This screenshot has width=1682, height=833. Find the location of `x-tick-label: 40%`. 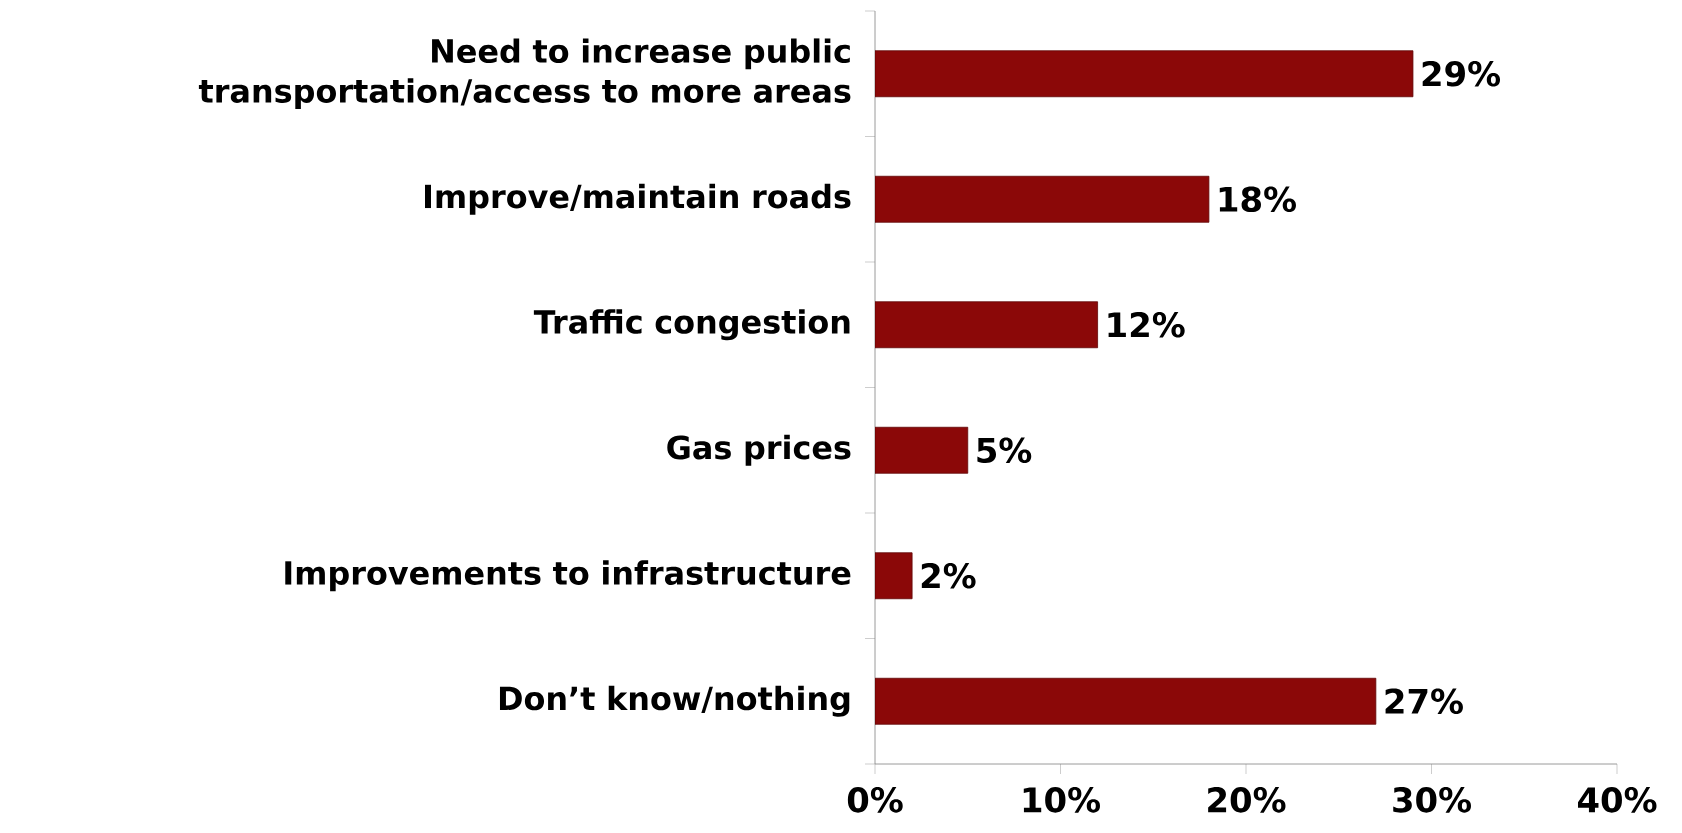

x-tick-label: 40% is located at coordinates (1617, 800).